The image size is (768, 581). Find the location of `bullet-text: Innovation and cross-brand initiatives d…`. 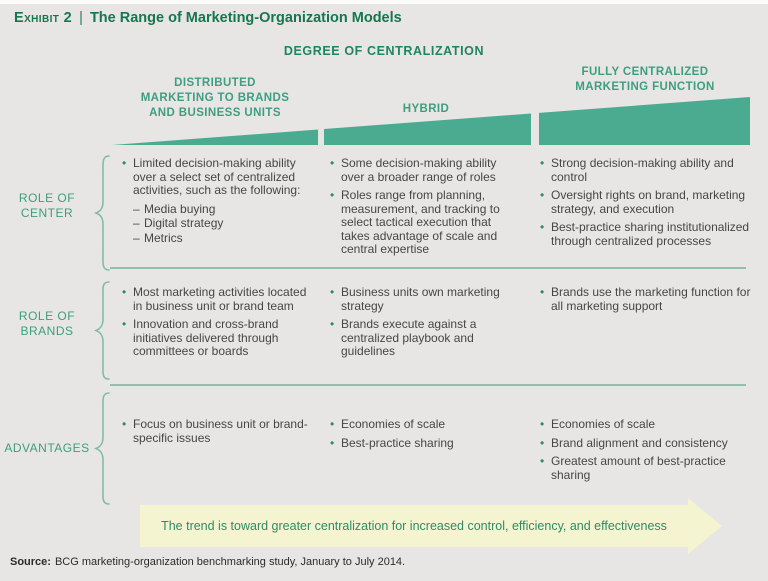

bullet-text: Innovation and cross-brand initiatives d… is located at coordinates (206, 337).